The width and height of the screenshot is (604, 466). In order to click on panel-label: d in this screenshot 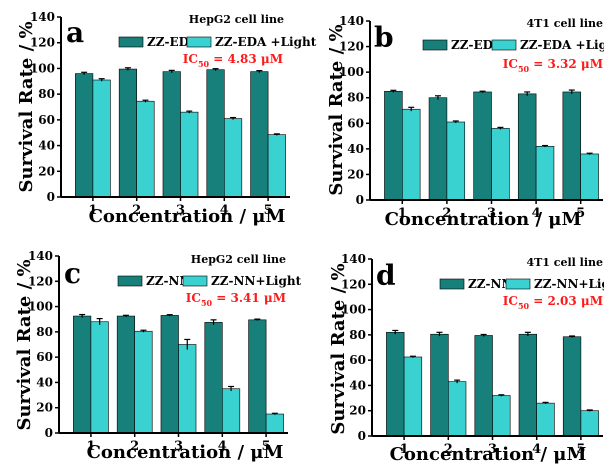, I will do `click(386, 275)`.